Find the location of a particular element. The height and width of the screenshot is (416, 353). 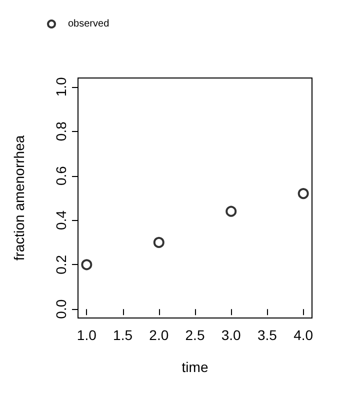

y-tick-label: 0.0 is located at coordinates (61, 309).